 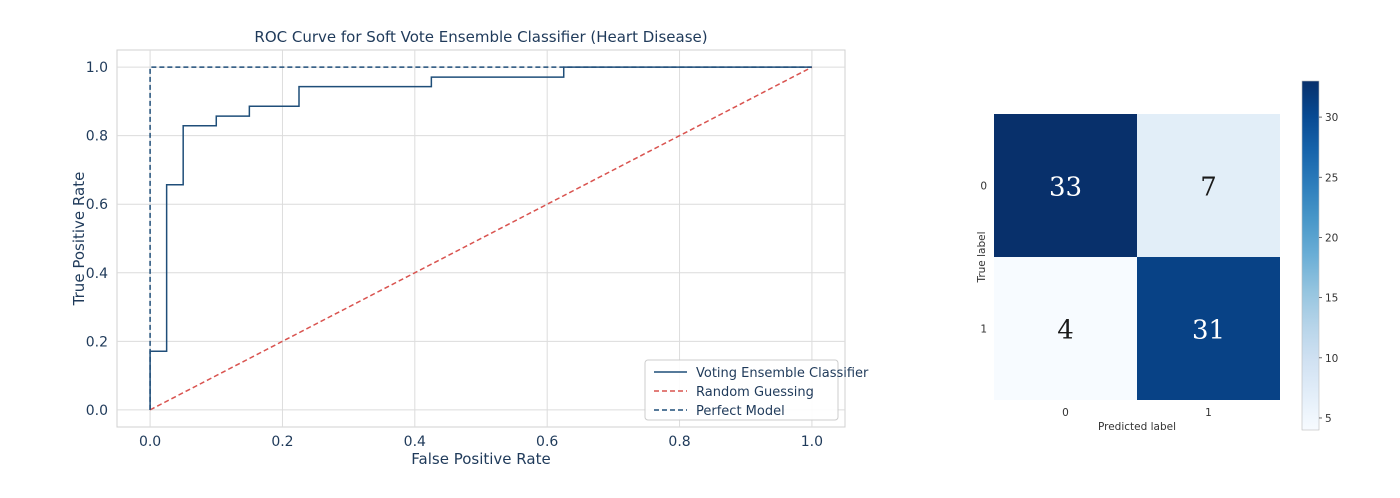 What do you see at coordinates (782, 373) in the screenshot?
I see `roc-legend-label: Voting Ensemble Classifier` at bounding box center [782, 373].